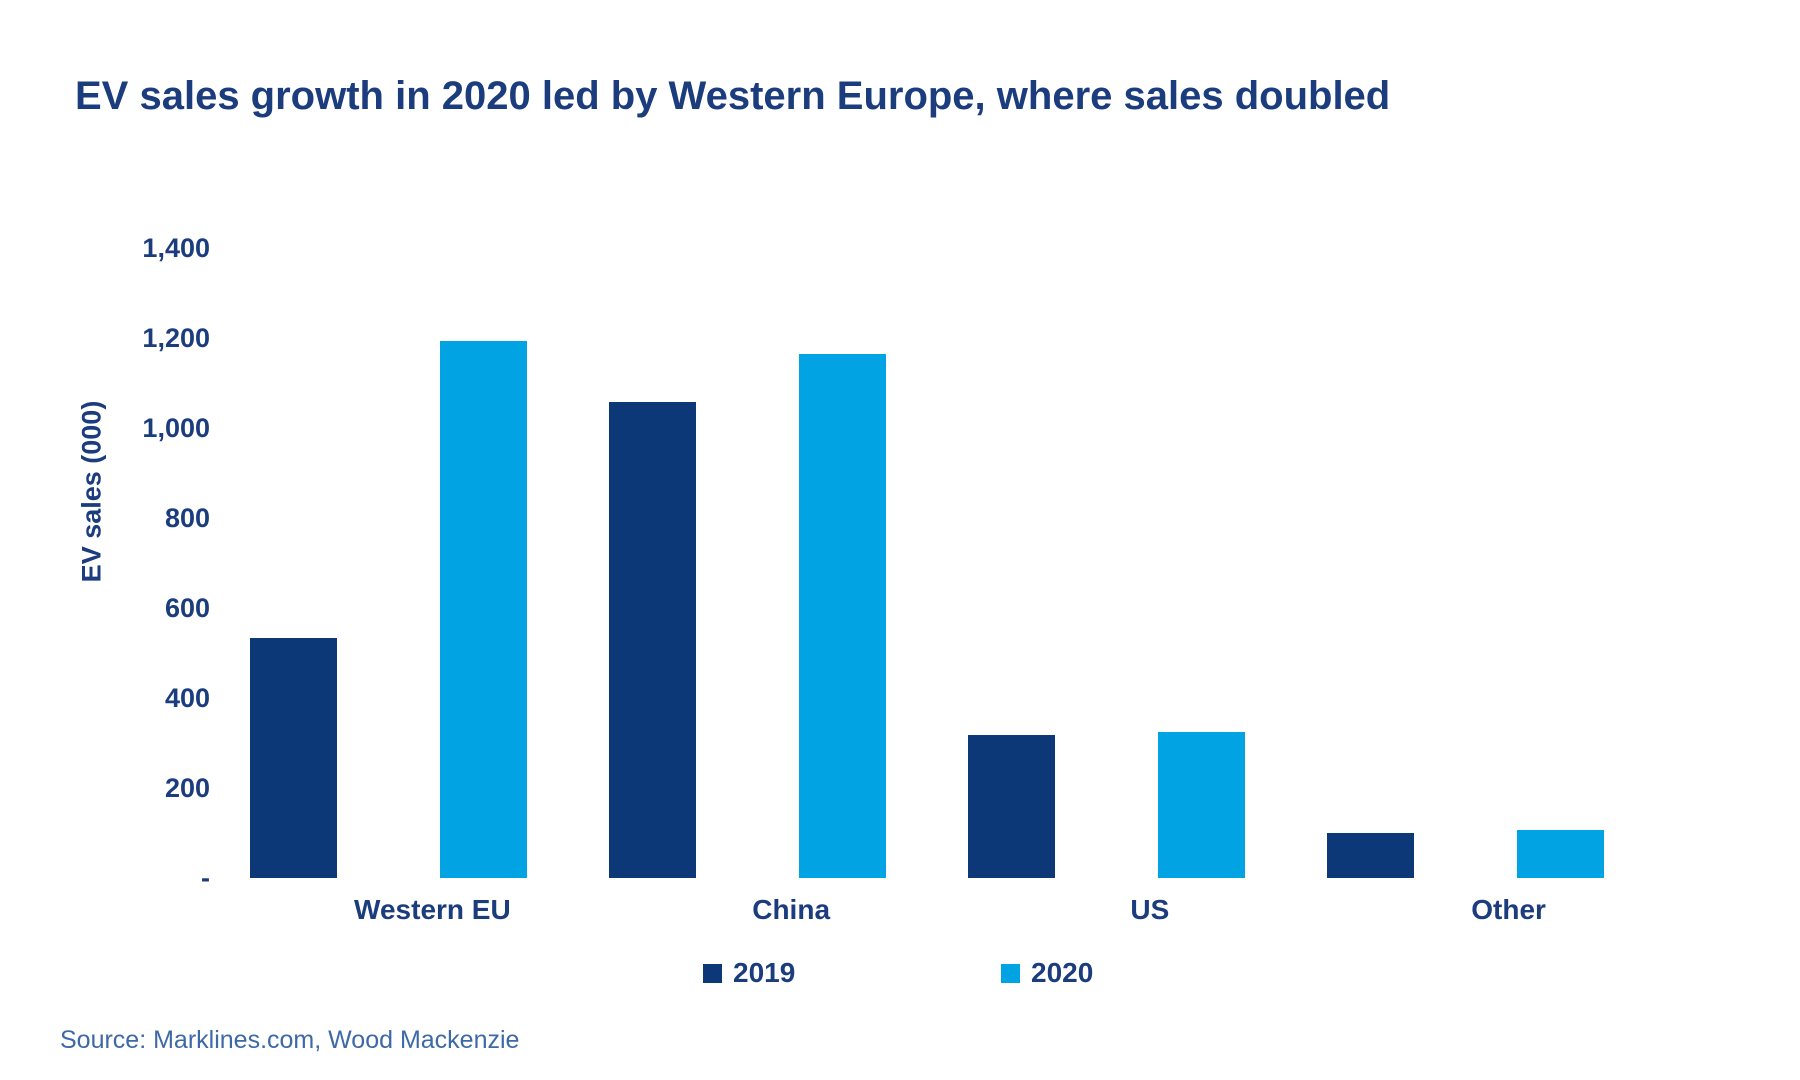 The width and height of the screenshot is (1800, 1080). I want to click on x-category-label-us: US, so click(1150, 909).